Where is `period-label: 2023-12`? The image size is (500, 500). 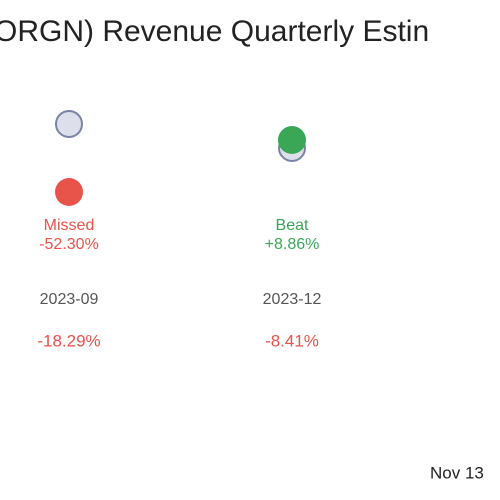
period-label: 2023-12 is located at coordinates (292, 299).